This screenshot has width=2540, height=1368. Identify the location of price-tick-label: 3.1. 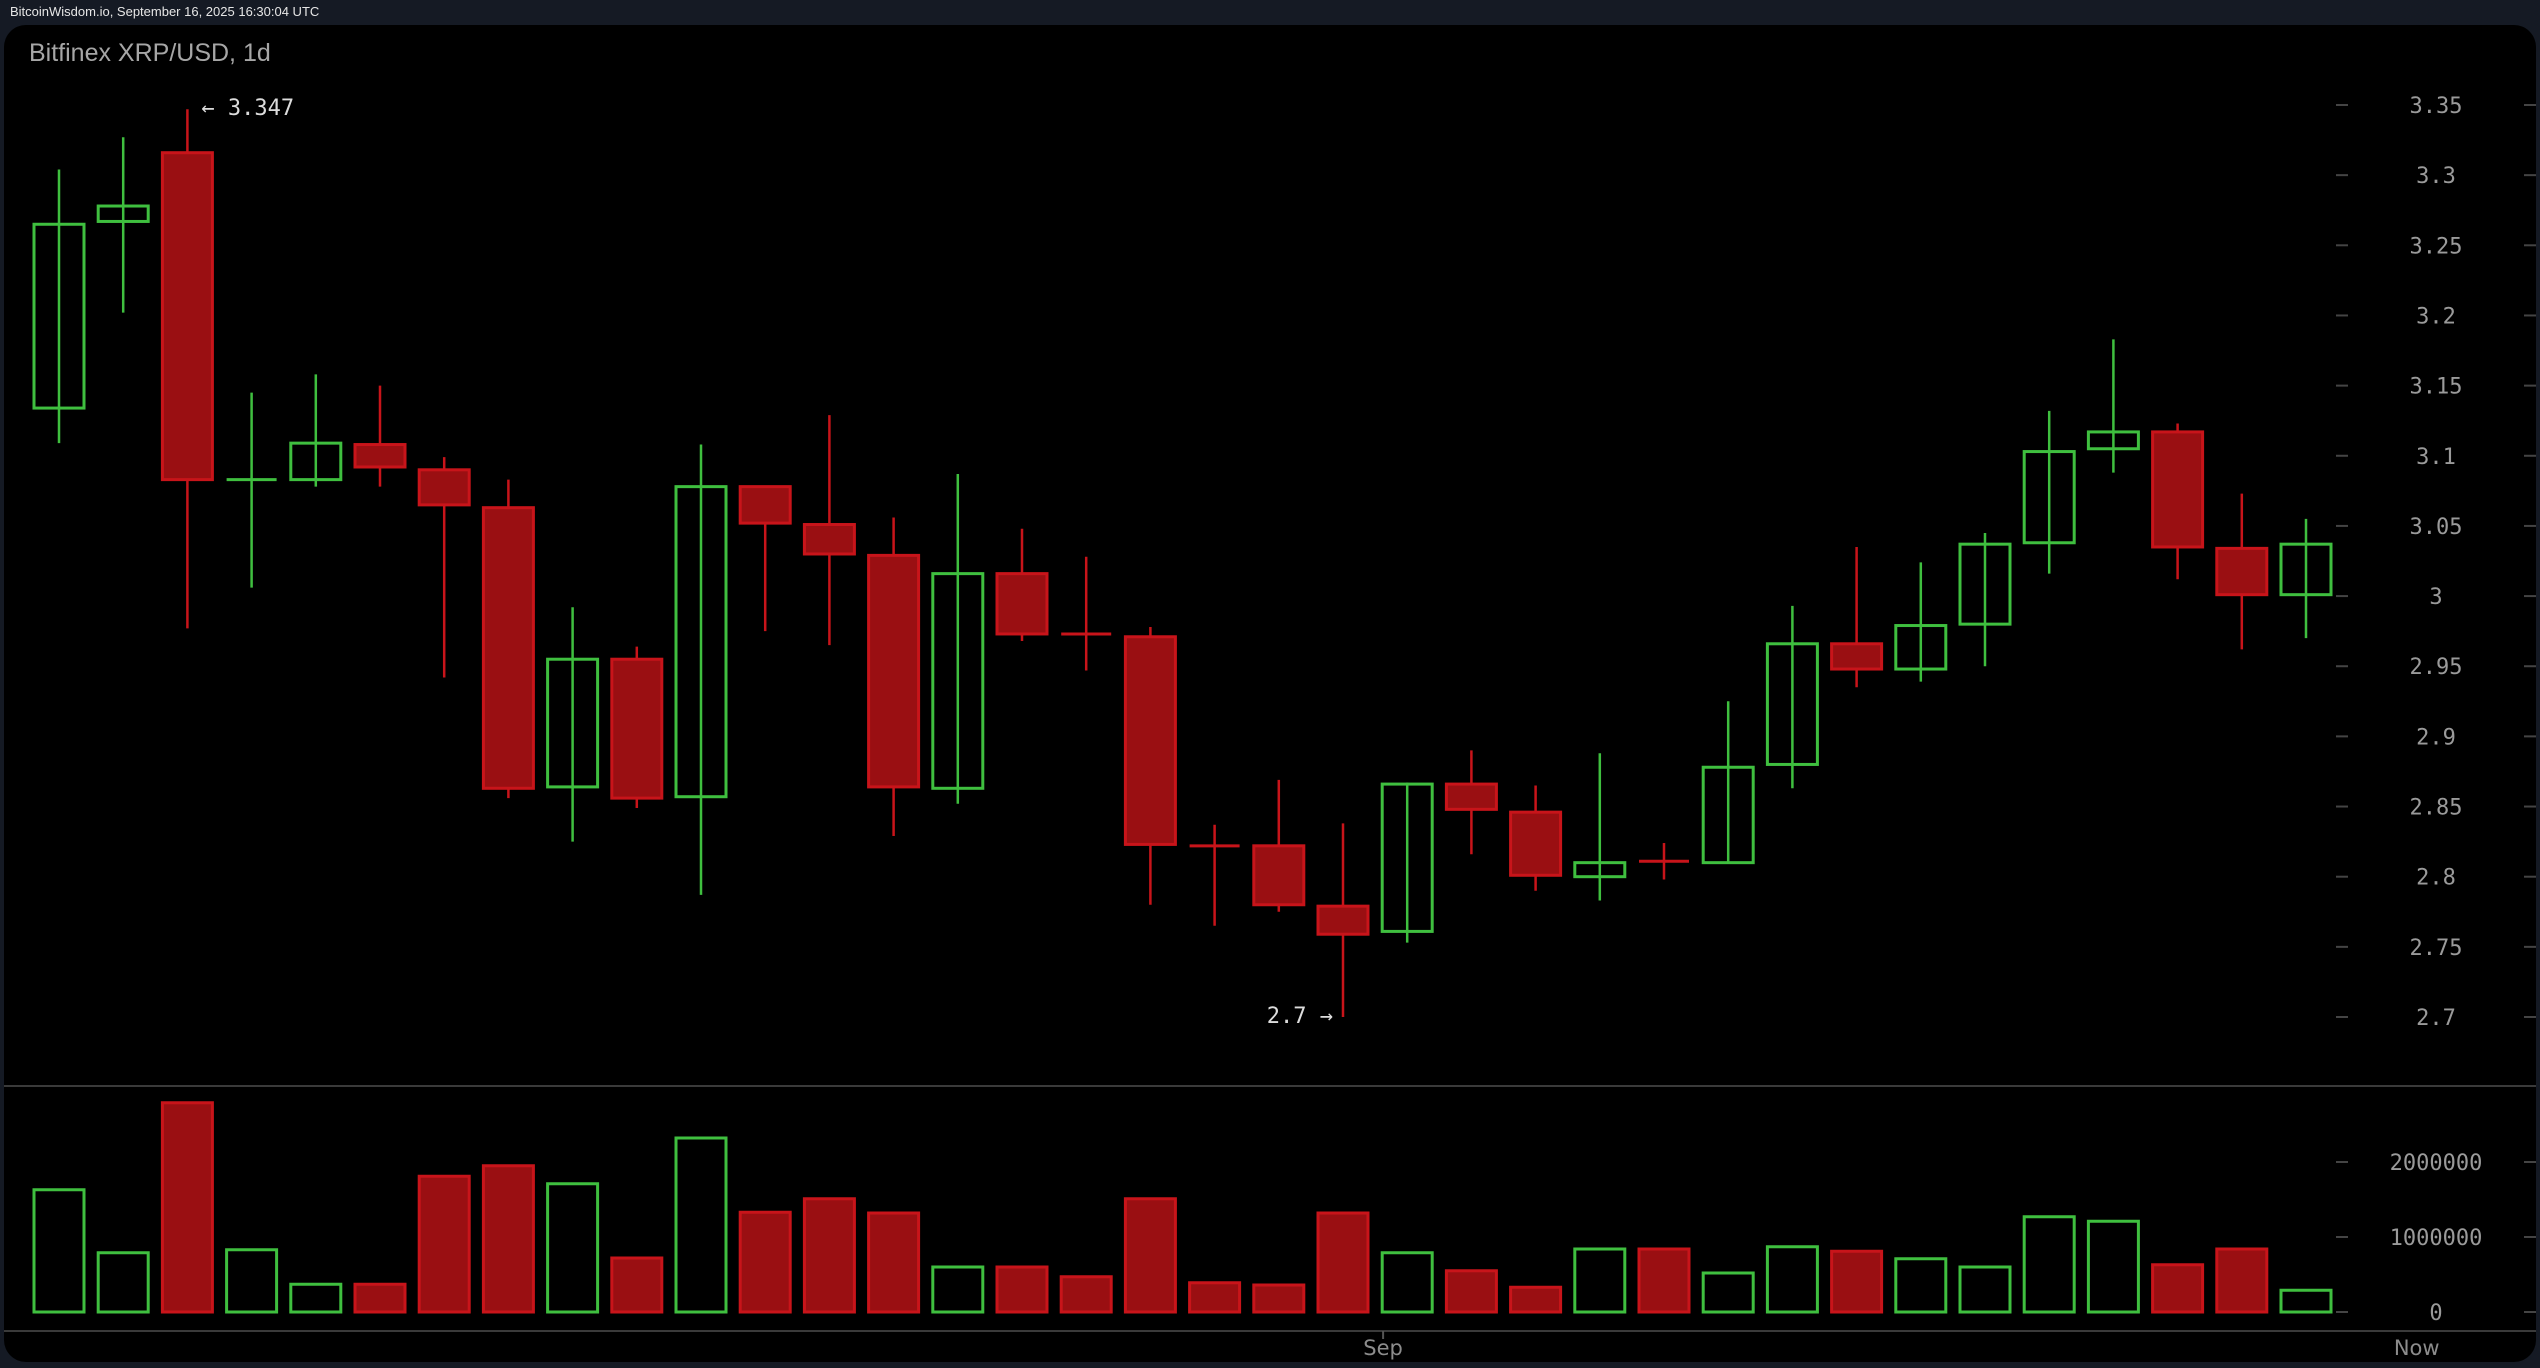
(2436, 457).